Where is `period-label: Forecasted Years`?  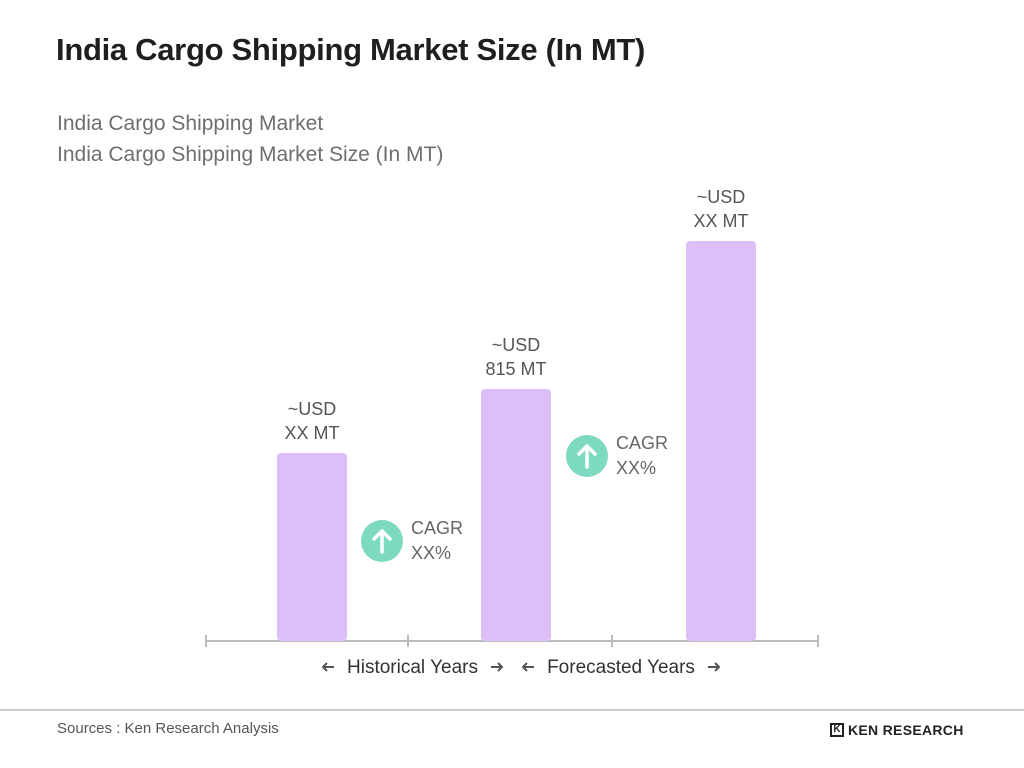 period-label: Forecasted Years is located at coordinates (621, 667).